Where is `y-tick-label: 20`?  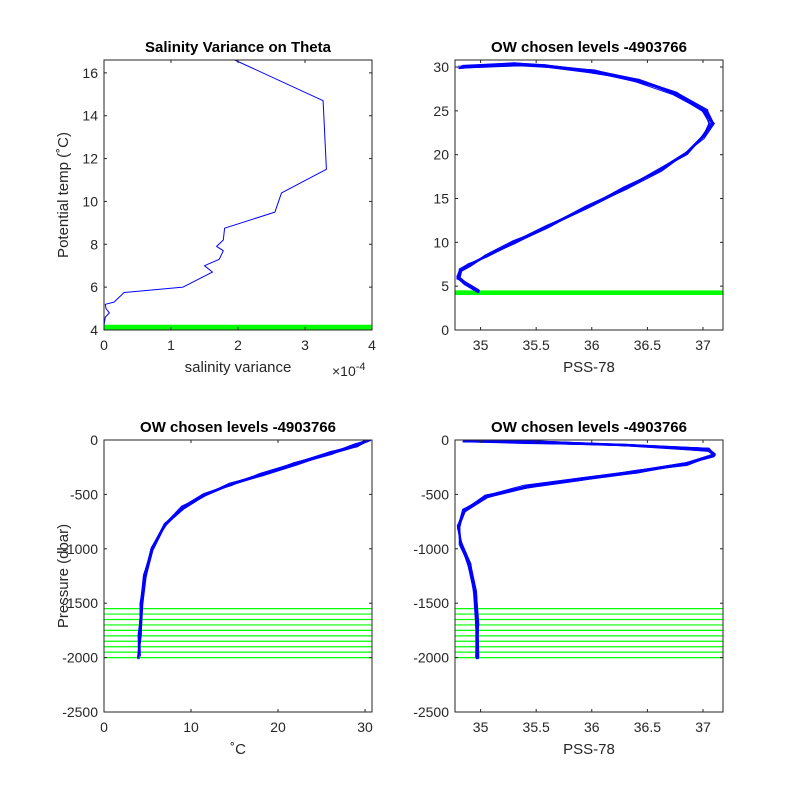
y-tick-label: 20 is located at coordinates (441, 155).